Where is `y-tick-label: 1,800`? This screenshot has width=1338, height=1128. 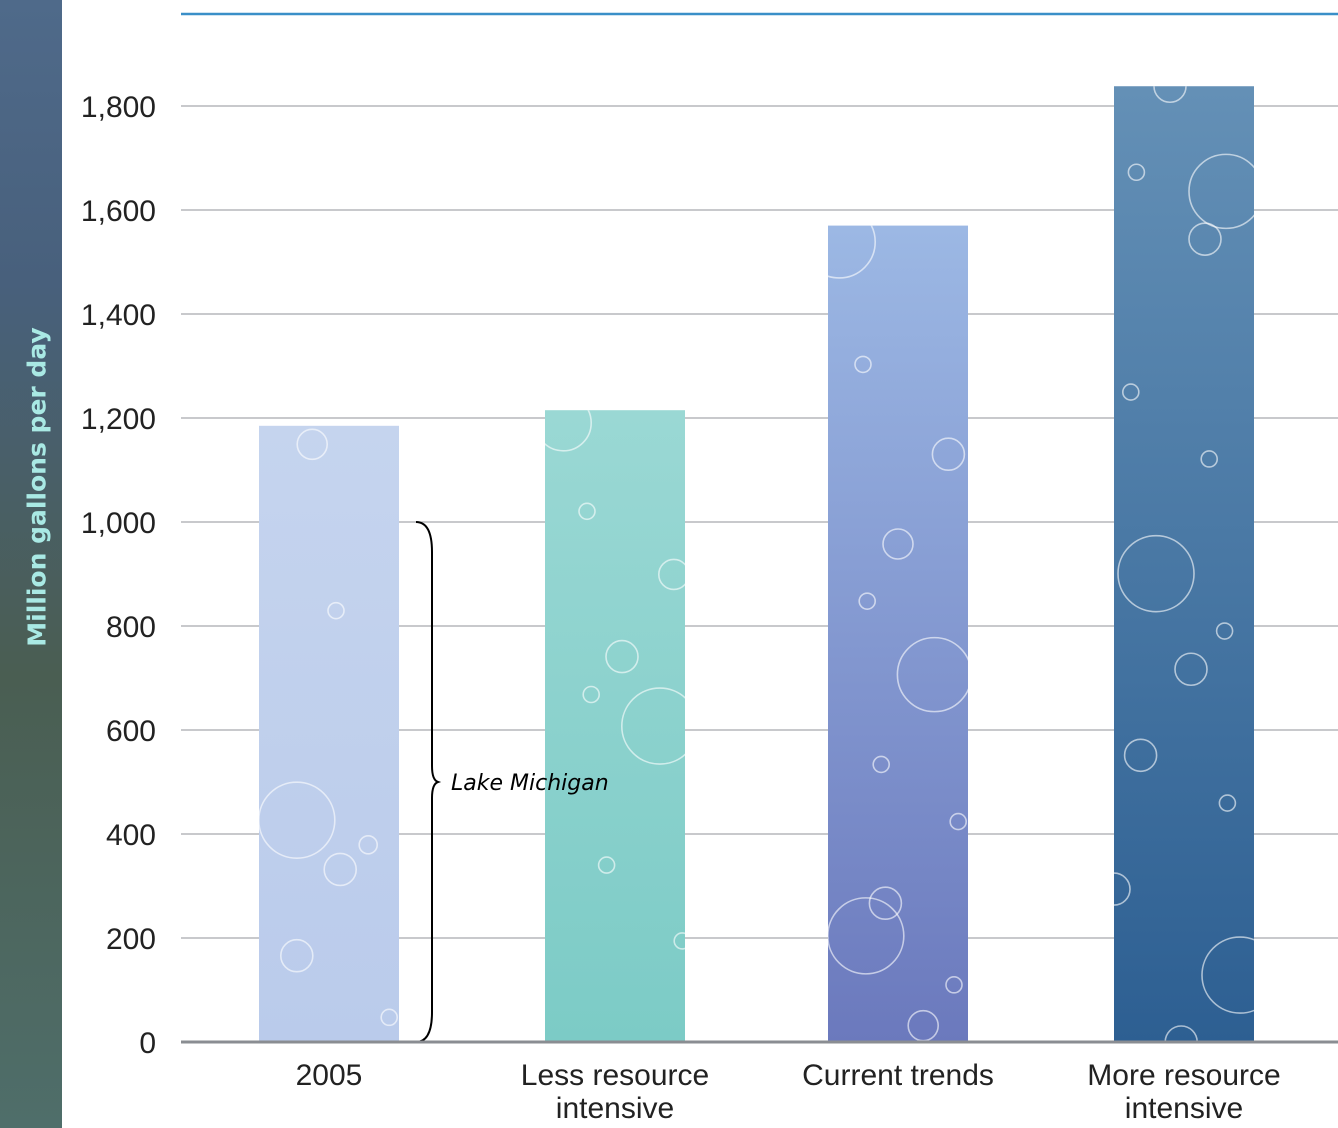 y-tick-label: 1,800 is located at coordinates (118, 107).